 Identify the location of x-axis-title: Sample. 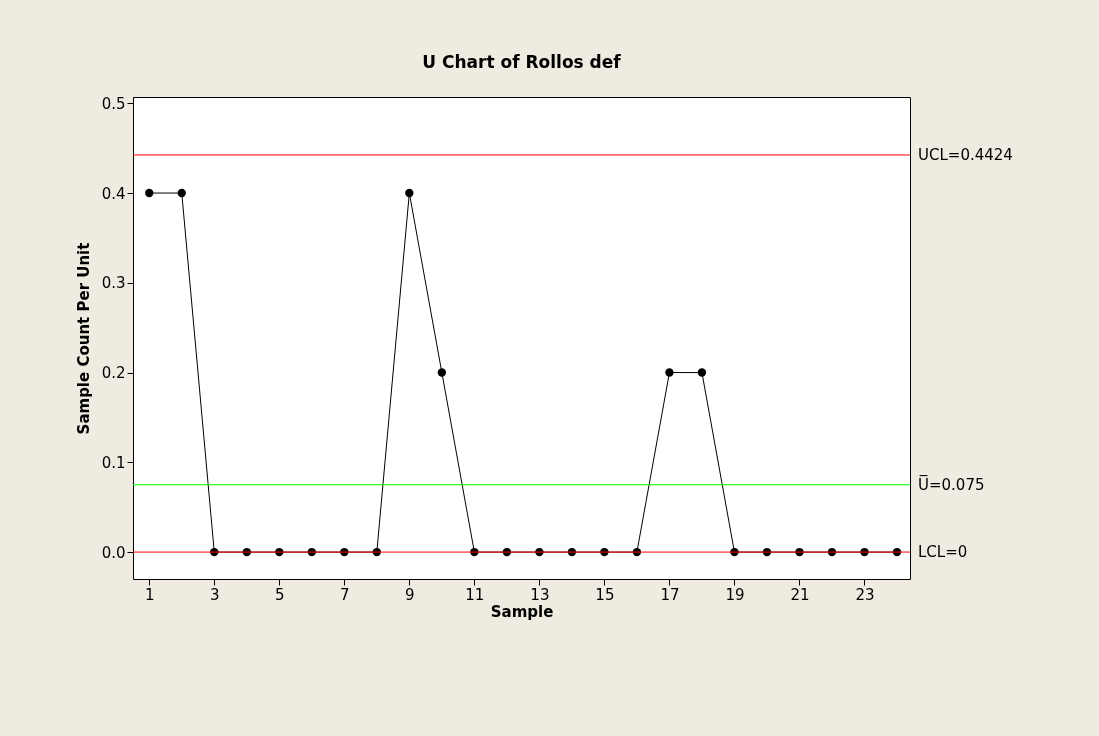
(522, 611).